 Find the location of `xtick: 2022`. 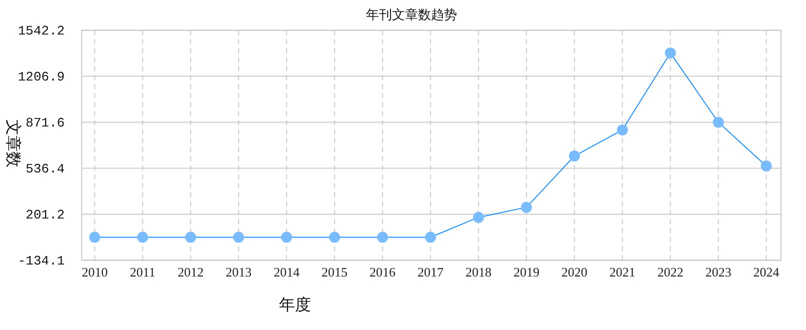

xtick: 2022 is located at coordinates (670, 272).